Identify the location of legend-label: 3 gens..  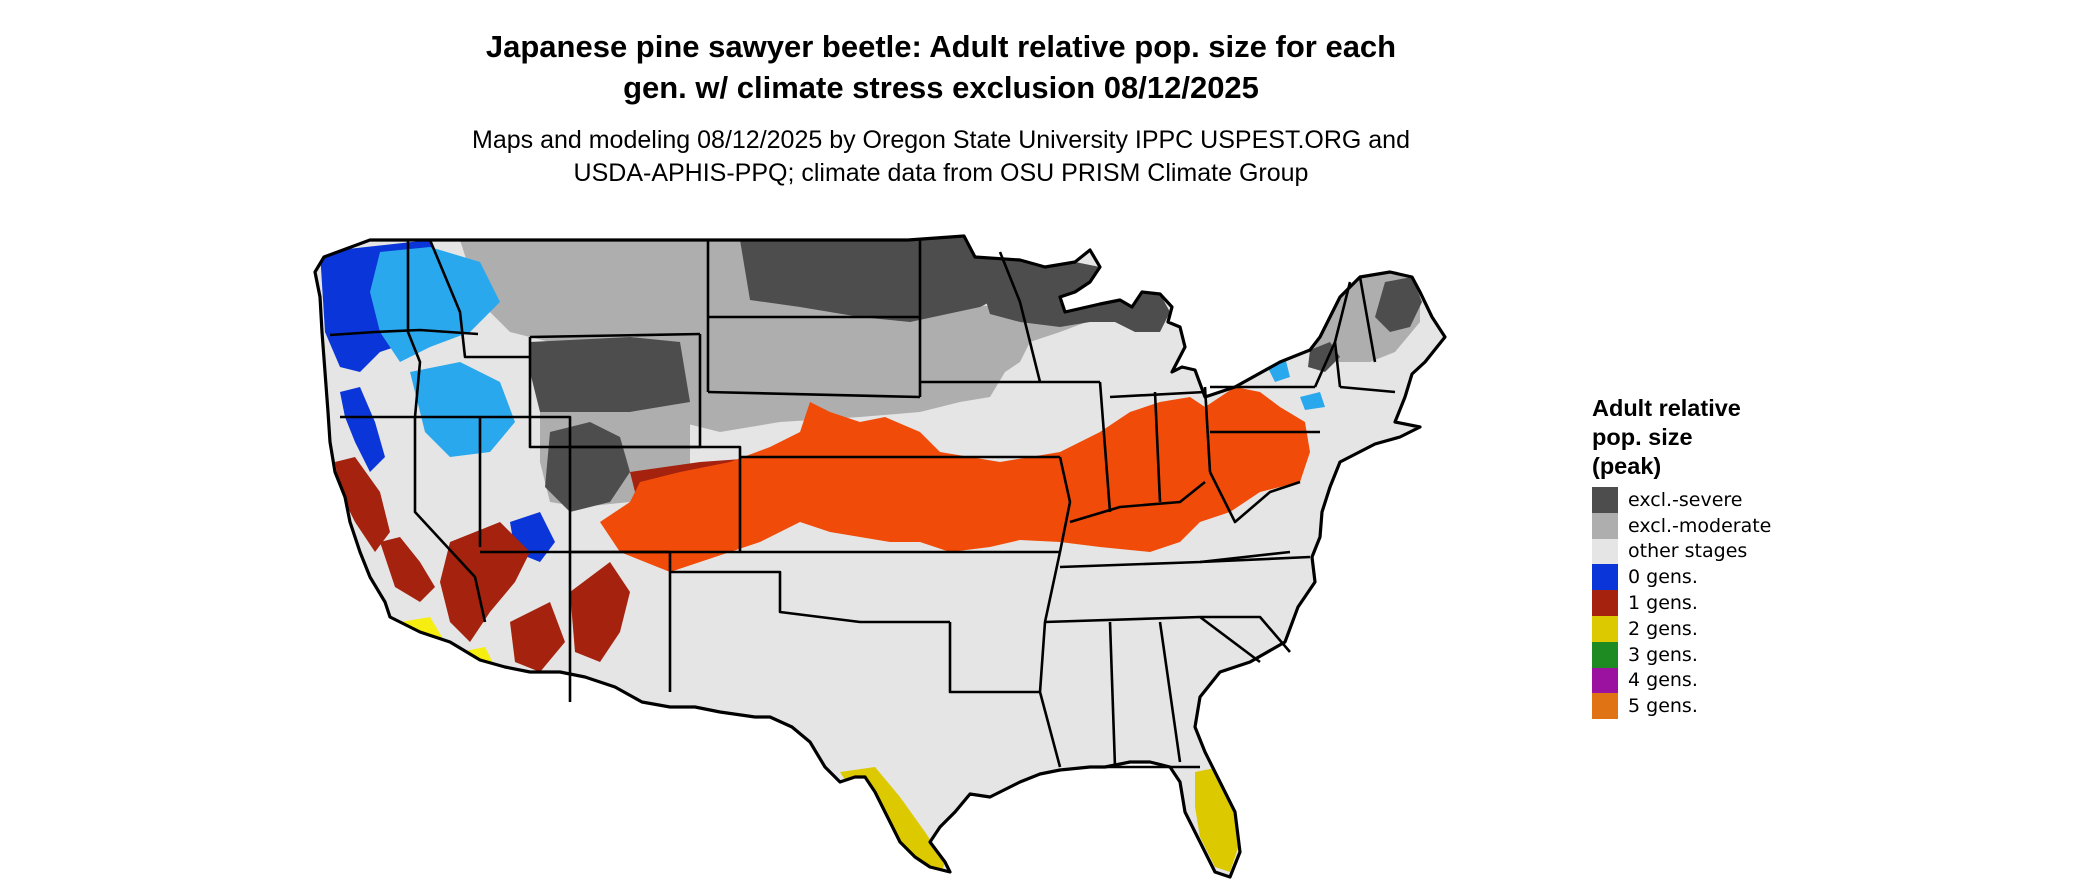
(1663, 654).